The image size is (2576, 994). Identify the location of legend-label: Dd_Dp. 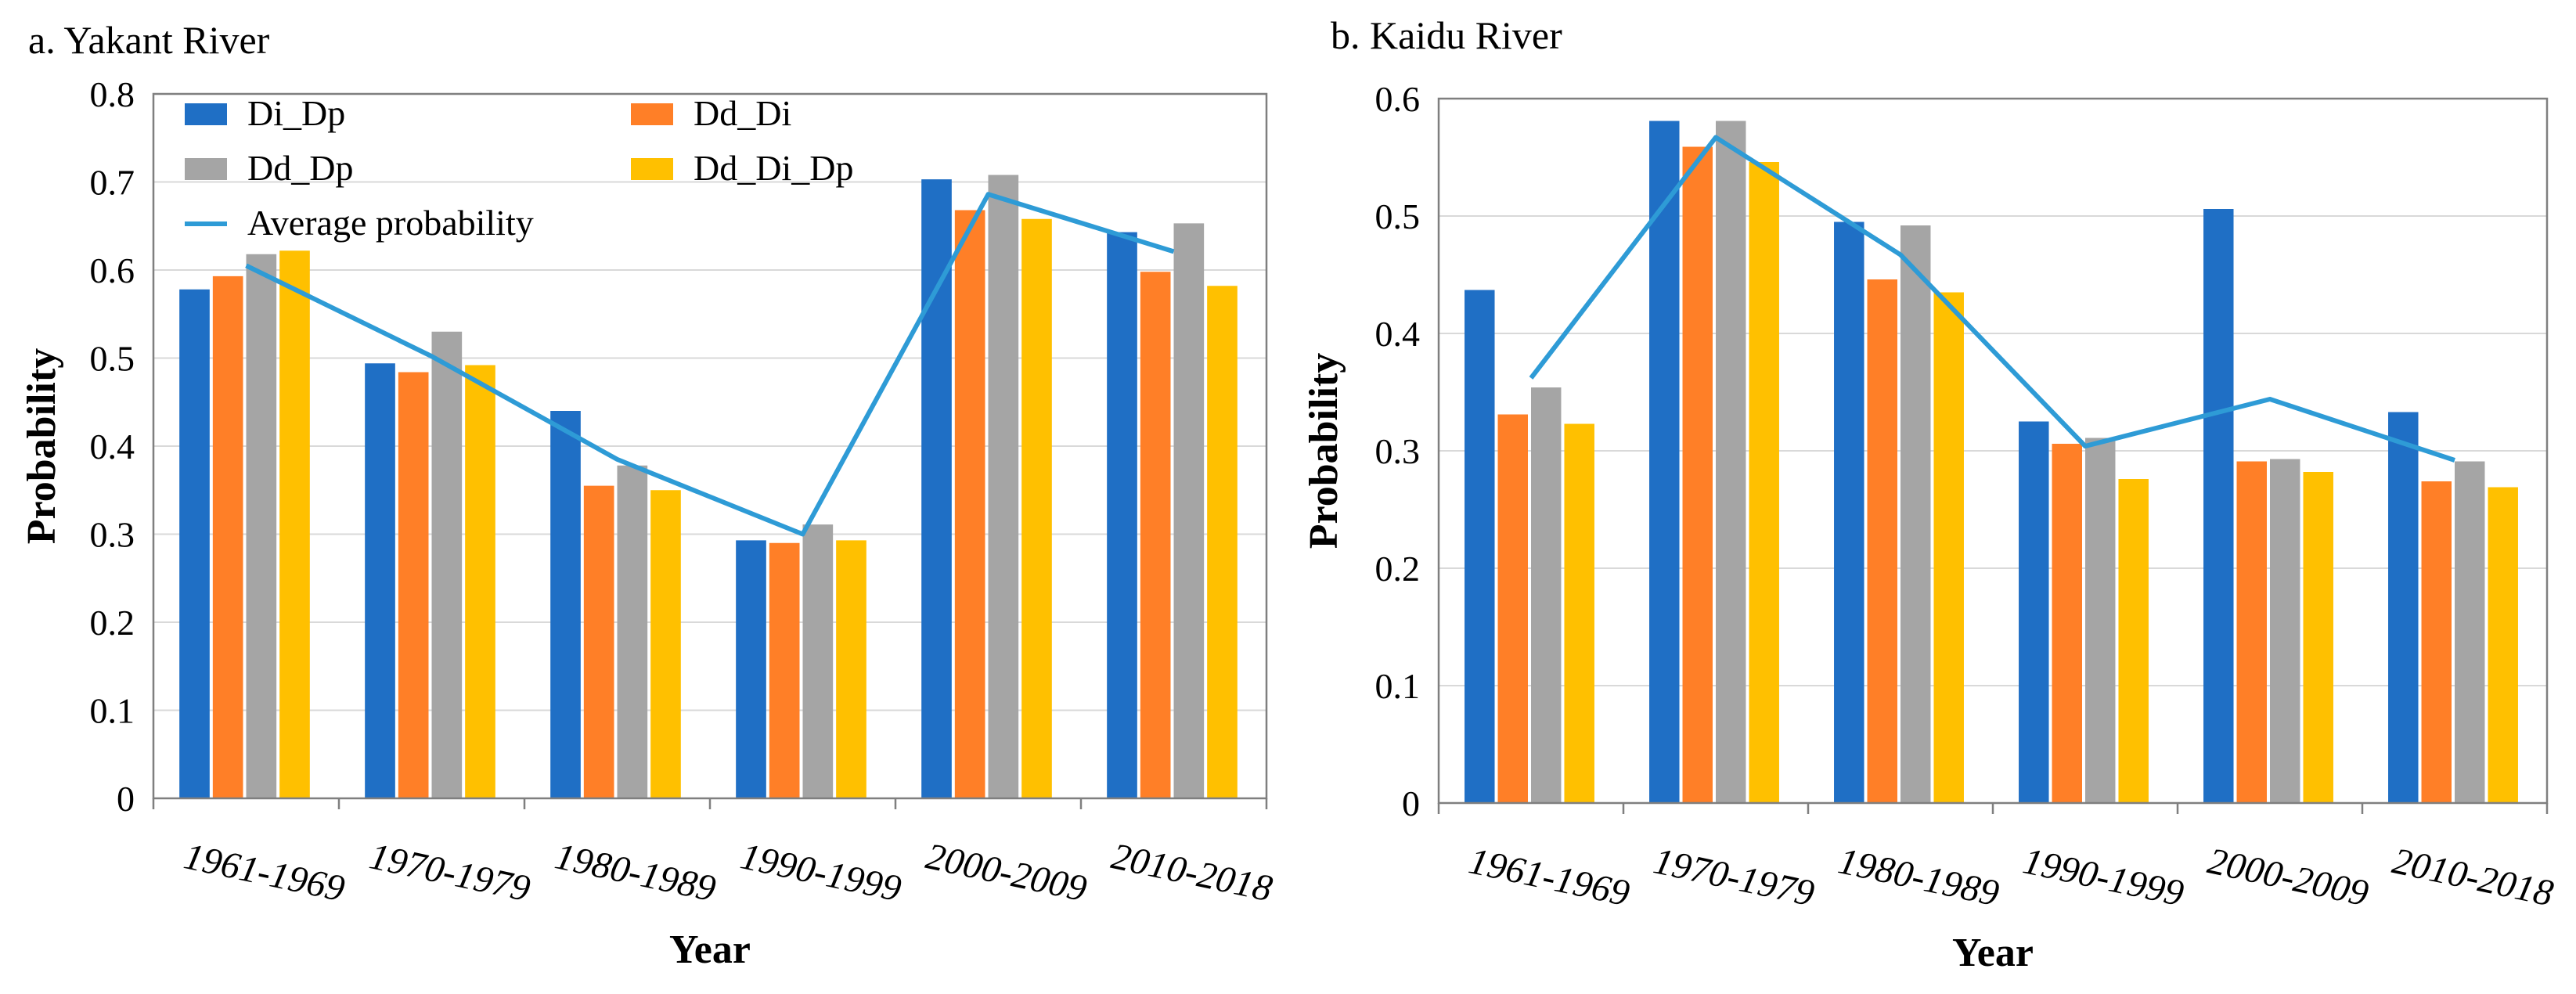
(300, 168).